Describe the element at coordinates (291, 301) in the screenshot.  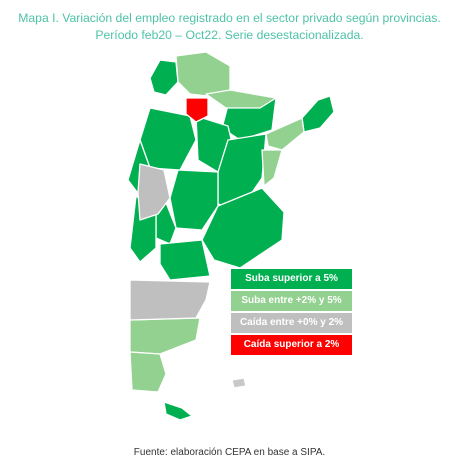
I see `legend-item-suba-entre: Suba entre +2% y 5%` at that location.